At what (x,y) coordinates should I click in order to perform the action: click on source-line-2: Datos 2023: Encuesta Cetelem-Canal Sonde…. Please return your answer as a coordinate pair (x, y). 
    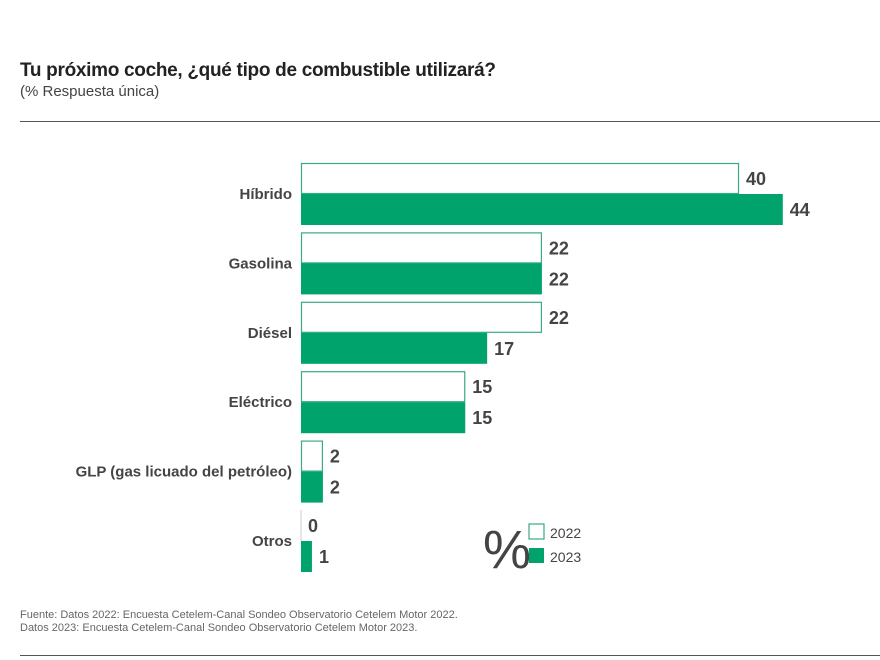
    Looking at the image, I should click on (219, 628).